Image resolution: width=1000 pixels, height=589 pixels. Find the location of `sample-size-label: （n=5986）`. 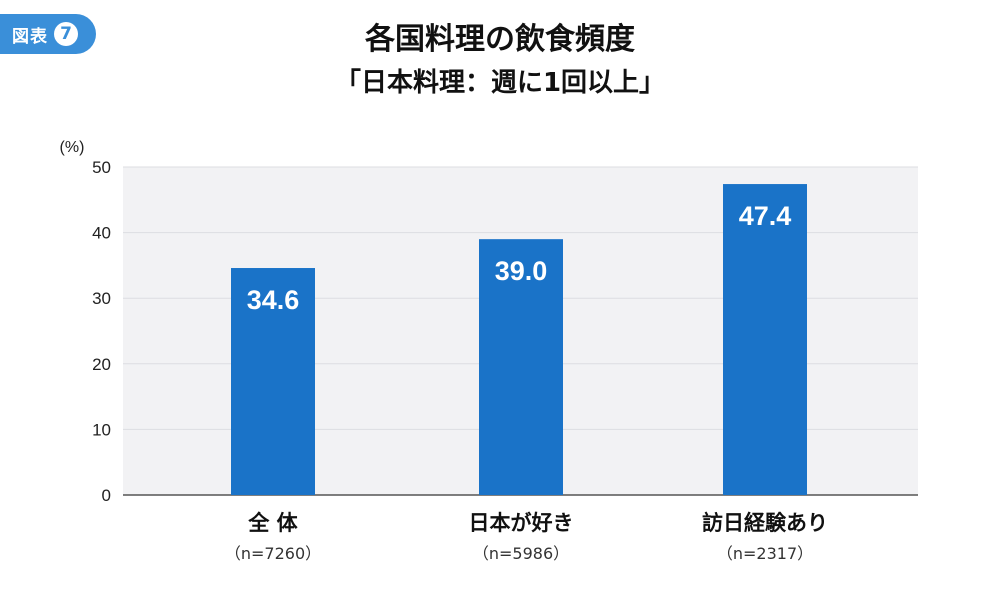

sample-size-label: （n=5986） is located at coordinates (521, 553).